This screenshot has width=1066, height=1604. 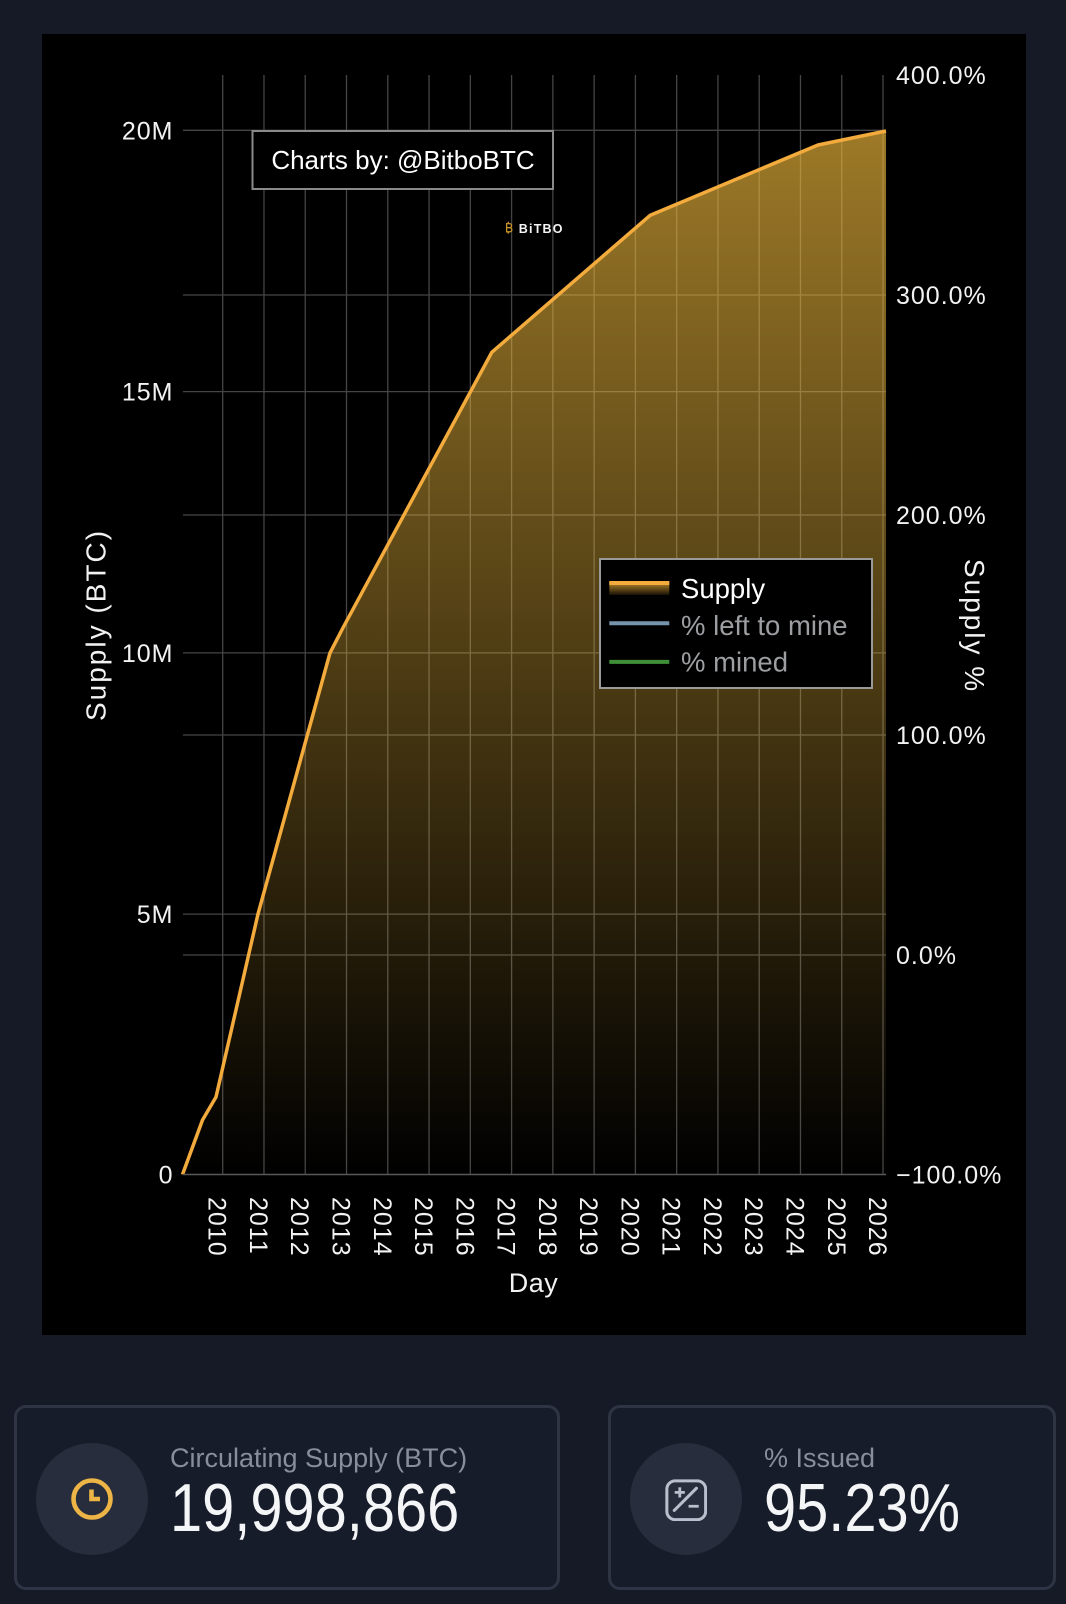 What do you see at coordinates (753, 1227) in the screenshot?
I see `svg-text: 2023` at bounding box center [753, 1227].